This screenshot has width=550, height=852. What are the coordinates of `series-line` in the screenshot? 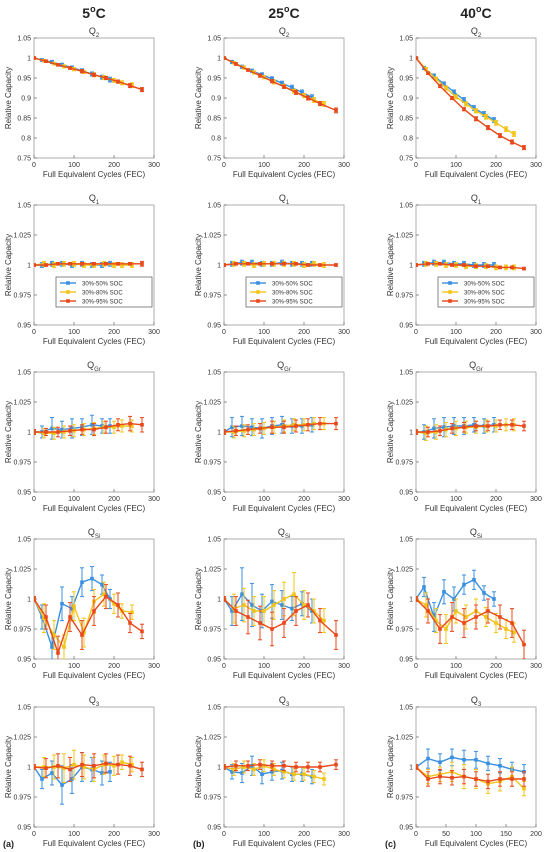 It's located at (88, 427).